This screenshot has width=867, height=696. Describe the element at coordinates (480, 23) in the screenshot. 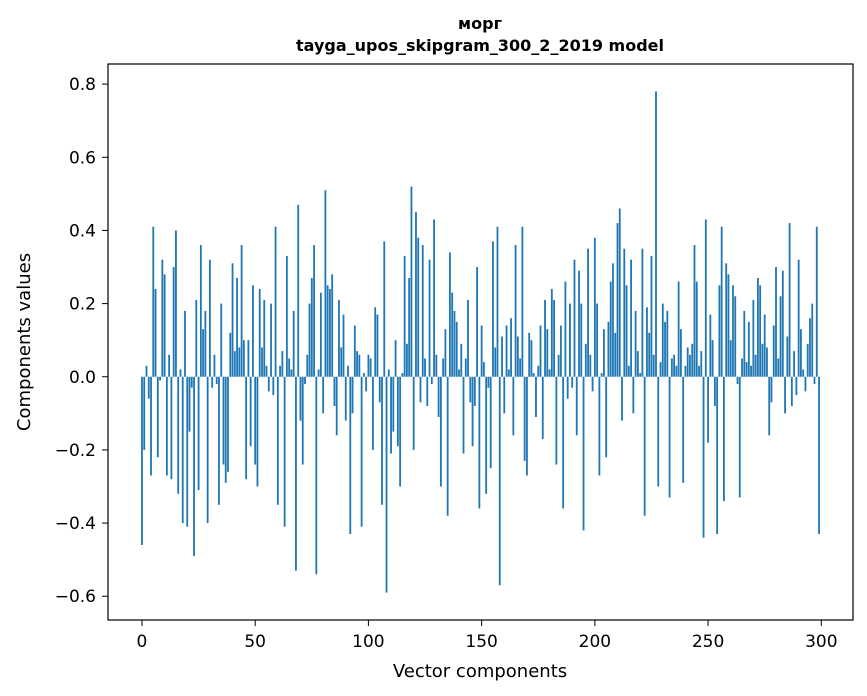

I see `chart-title-line1: морг` at that location.